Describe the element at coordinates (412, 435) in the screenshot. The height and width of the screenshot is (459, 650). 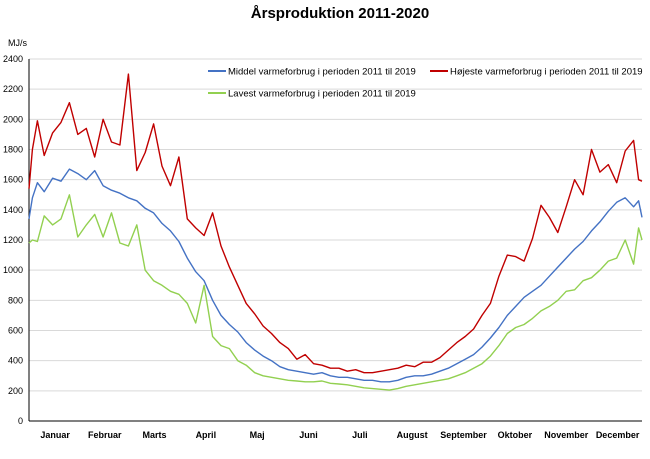
I see `x-tick-label: August` at that location.